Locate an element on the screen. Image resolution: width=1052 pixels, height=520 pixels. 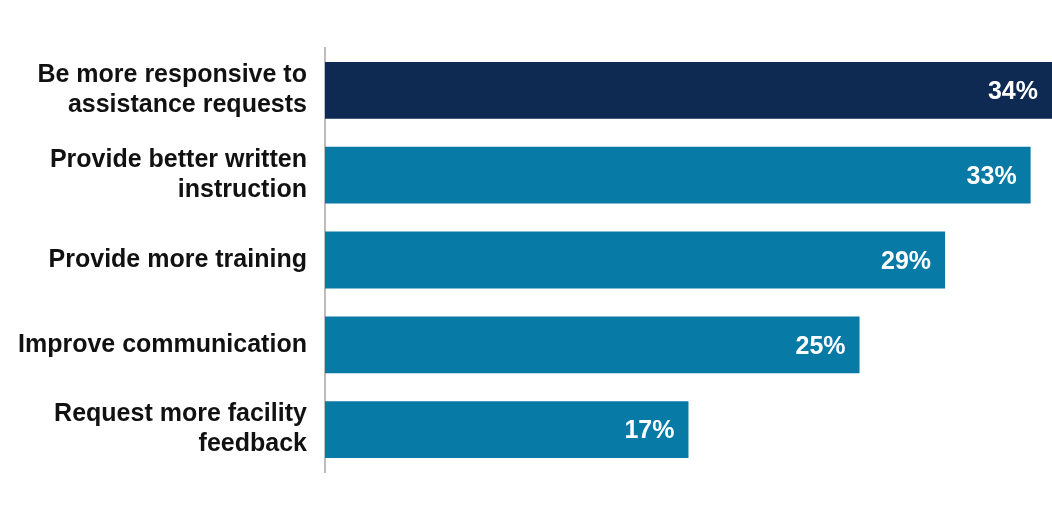
y-tick-label: Request more facility feedback is located at coordinates (181, 427).